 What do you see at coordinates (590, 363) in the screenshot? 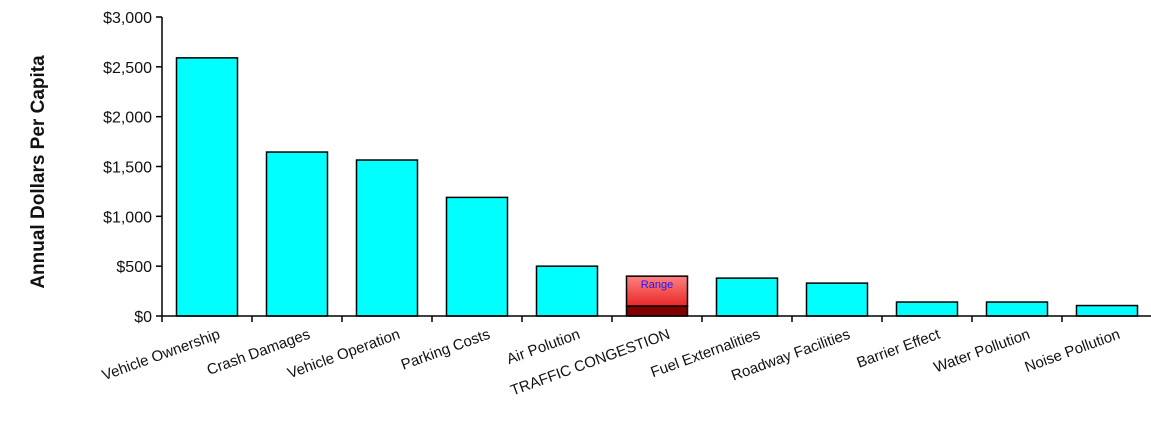
I see `x-tick-label: TRAFFIC CONGESTION` at bounding box center [590, 363].